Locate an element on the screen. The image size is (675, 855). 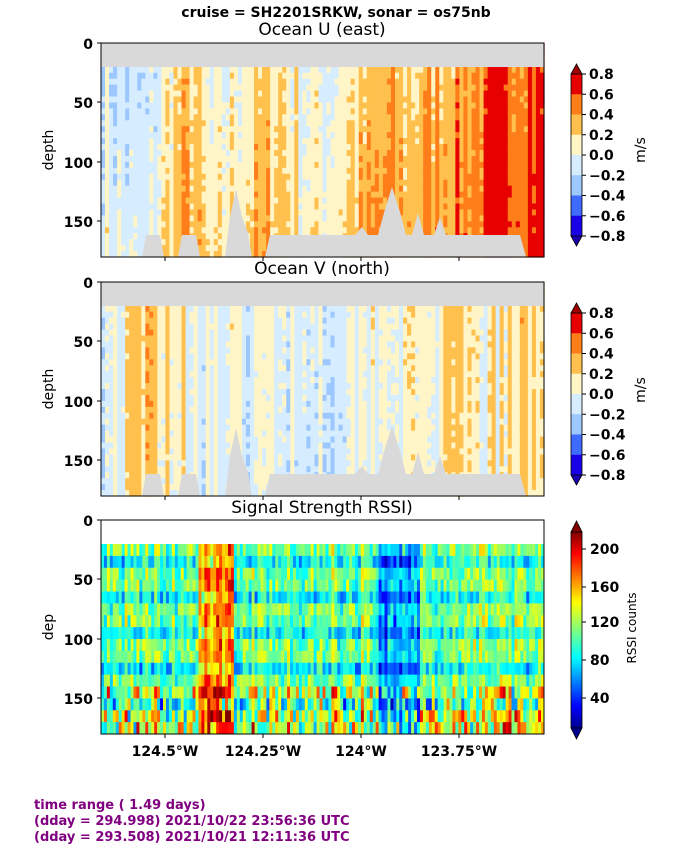
panel-u-y-axis: 0 50 100 150 is located at coordinates (82, 134).